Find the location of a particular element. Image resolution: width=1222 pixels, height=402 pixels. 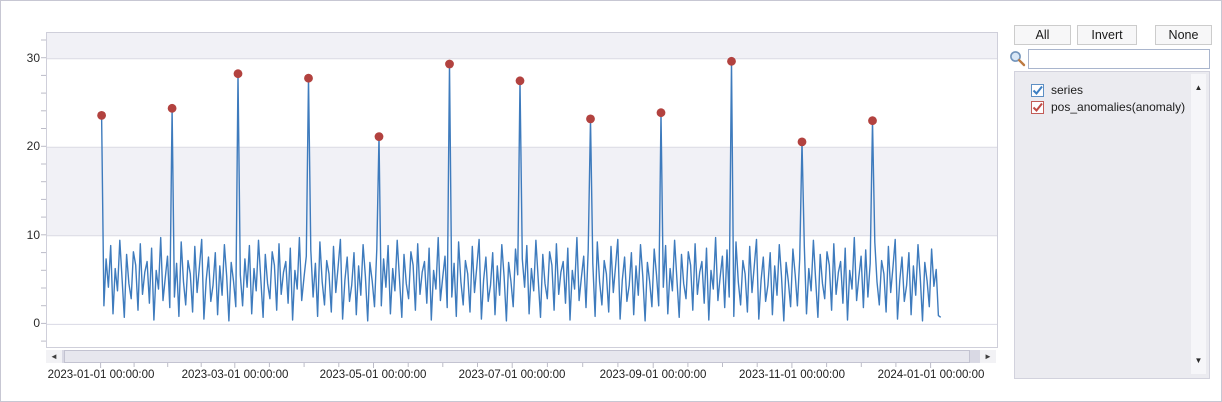

y-tick-label: 0 is located at coordinates (36, 323).